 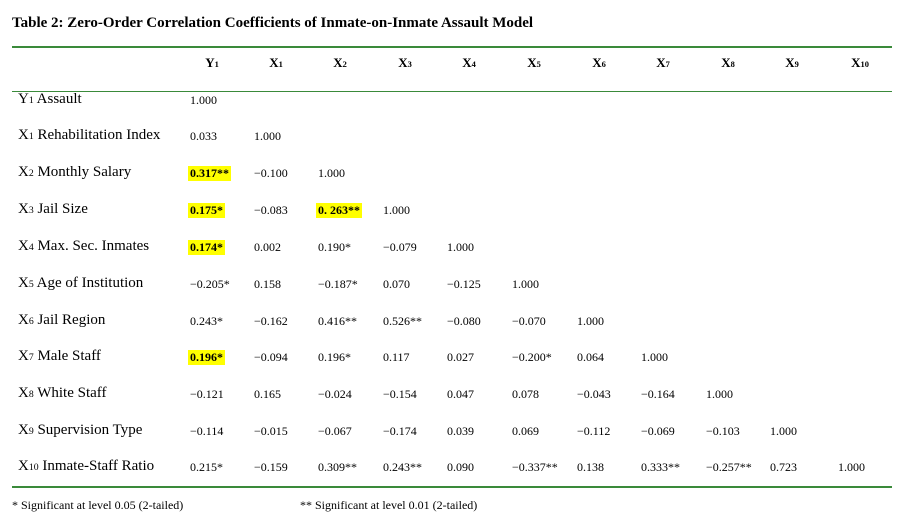 I want to click on row-subscript: 9, so click(x=31, y=431).